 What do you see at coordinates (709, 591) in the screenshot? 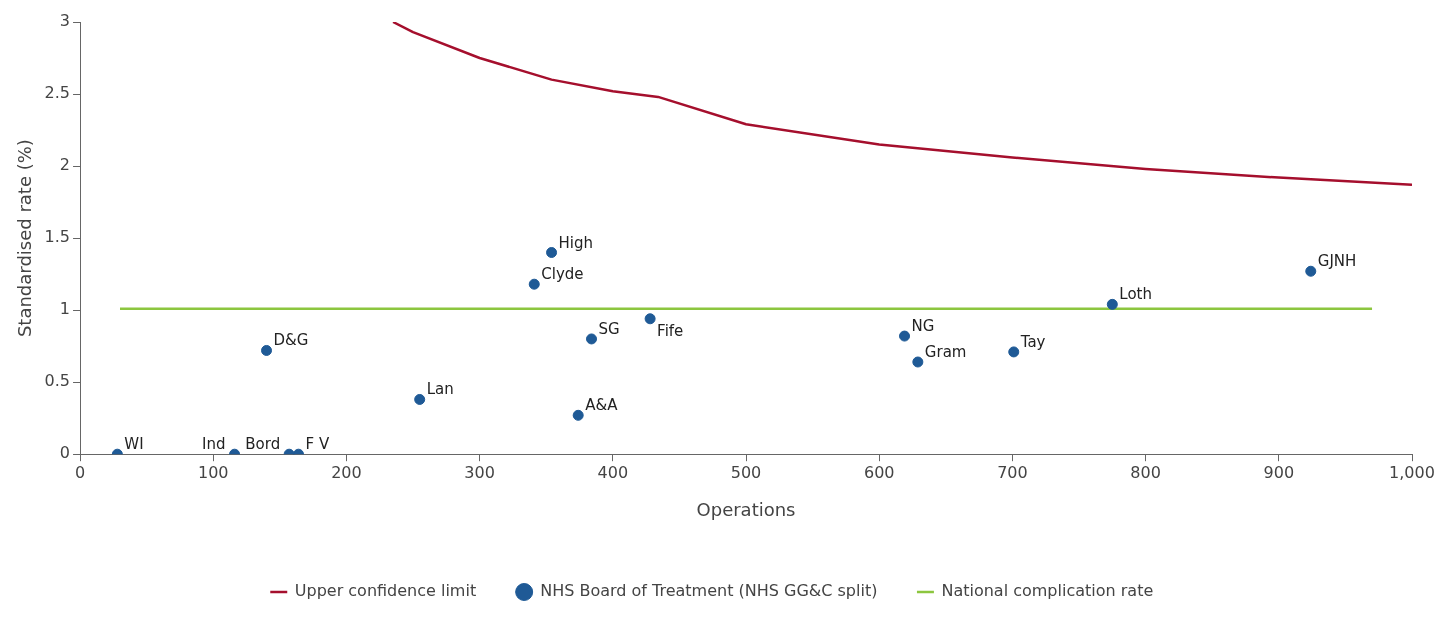
I see `legend-label: NHS Board of Treatment (NHS GG&C split)` at bounding box center [709, 591].